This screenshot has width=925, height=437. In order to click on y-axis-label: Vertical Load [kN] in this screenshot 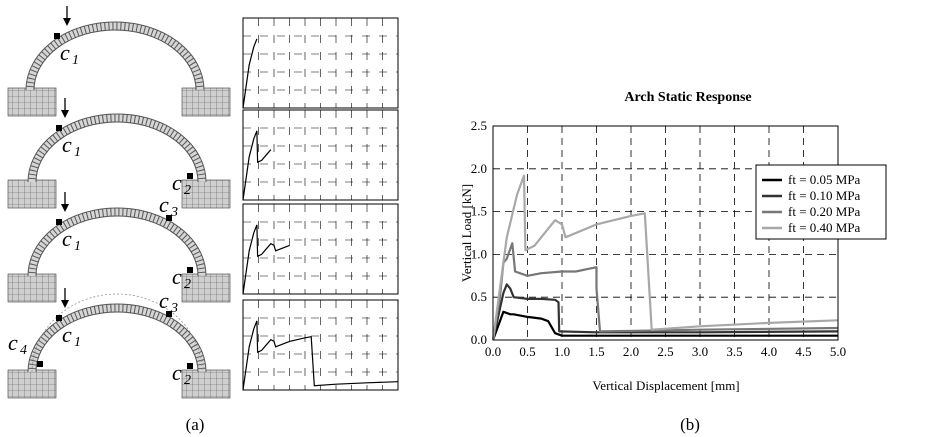, I will do `click(466, 233)`.